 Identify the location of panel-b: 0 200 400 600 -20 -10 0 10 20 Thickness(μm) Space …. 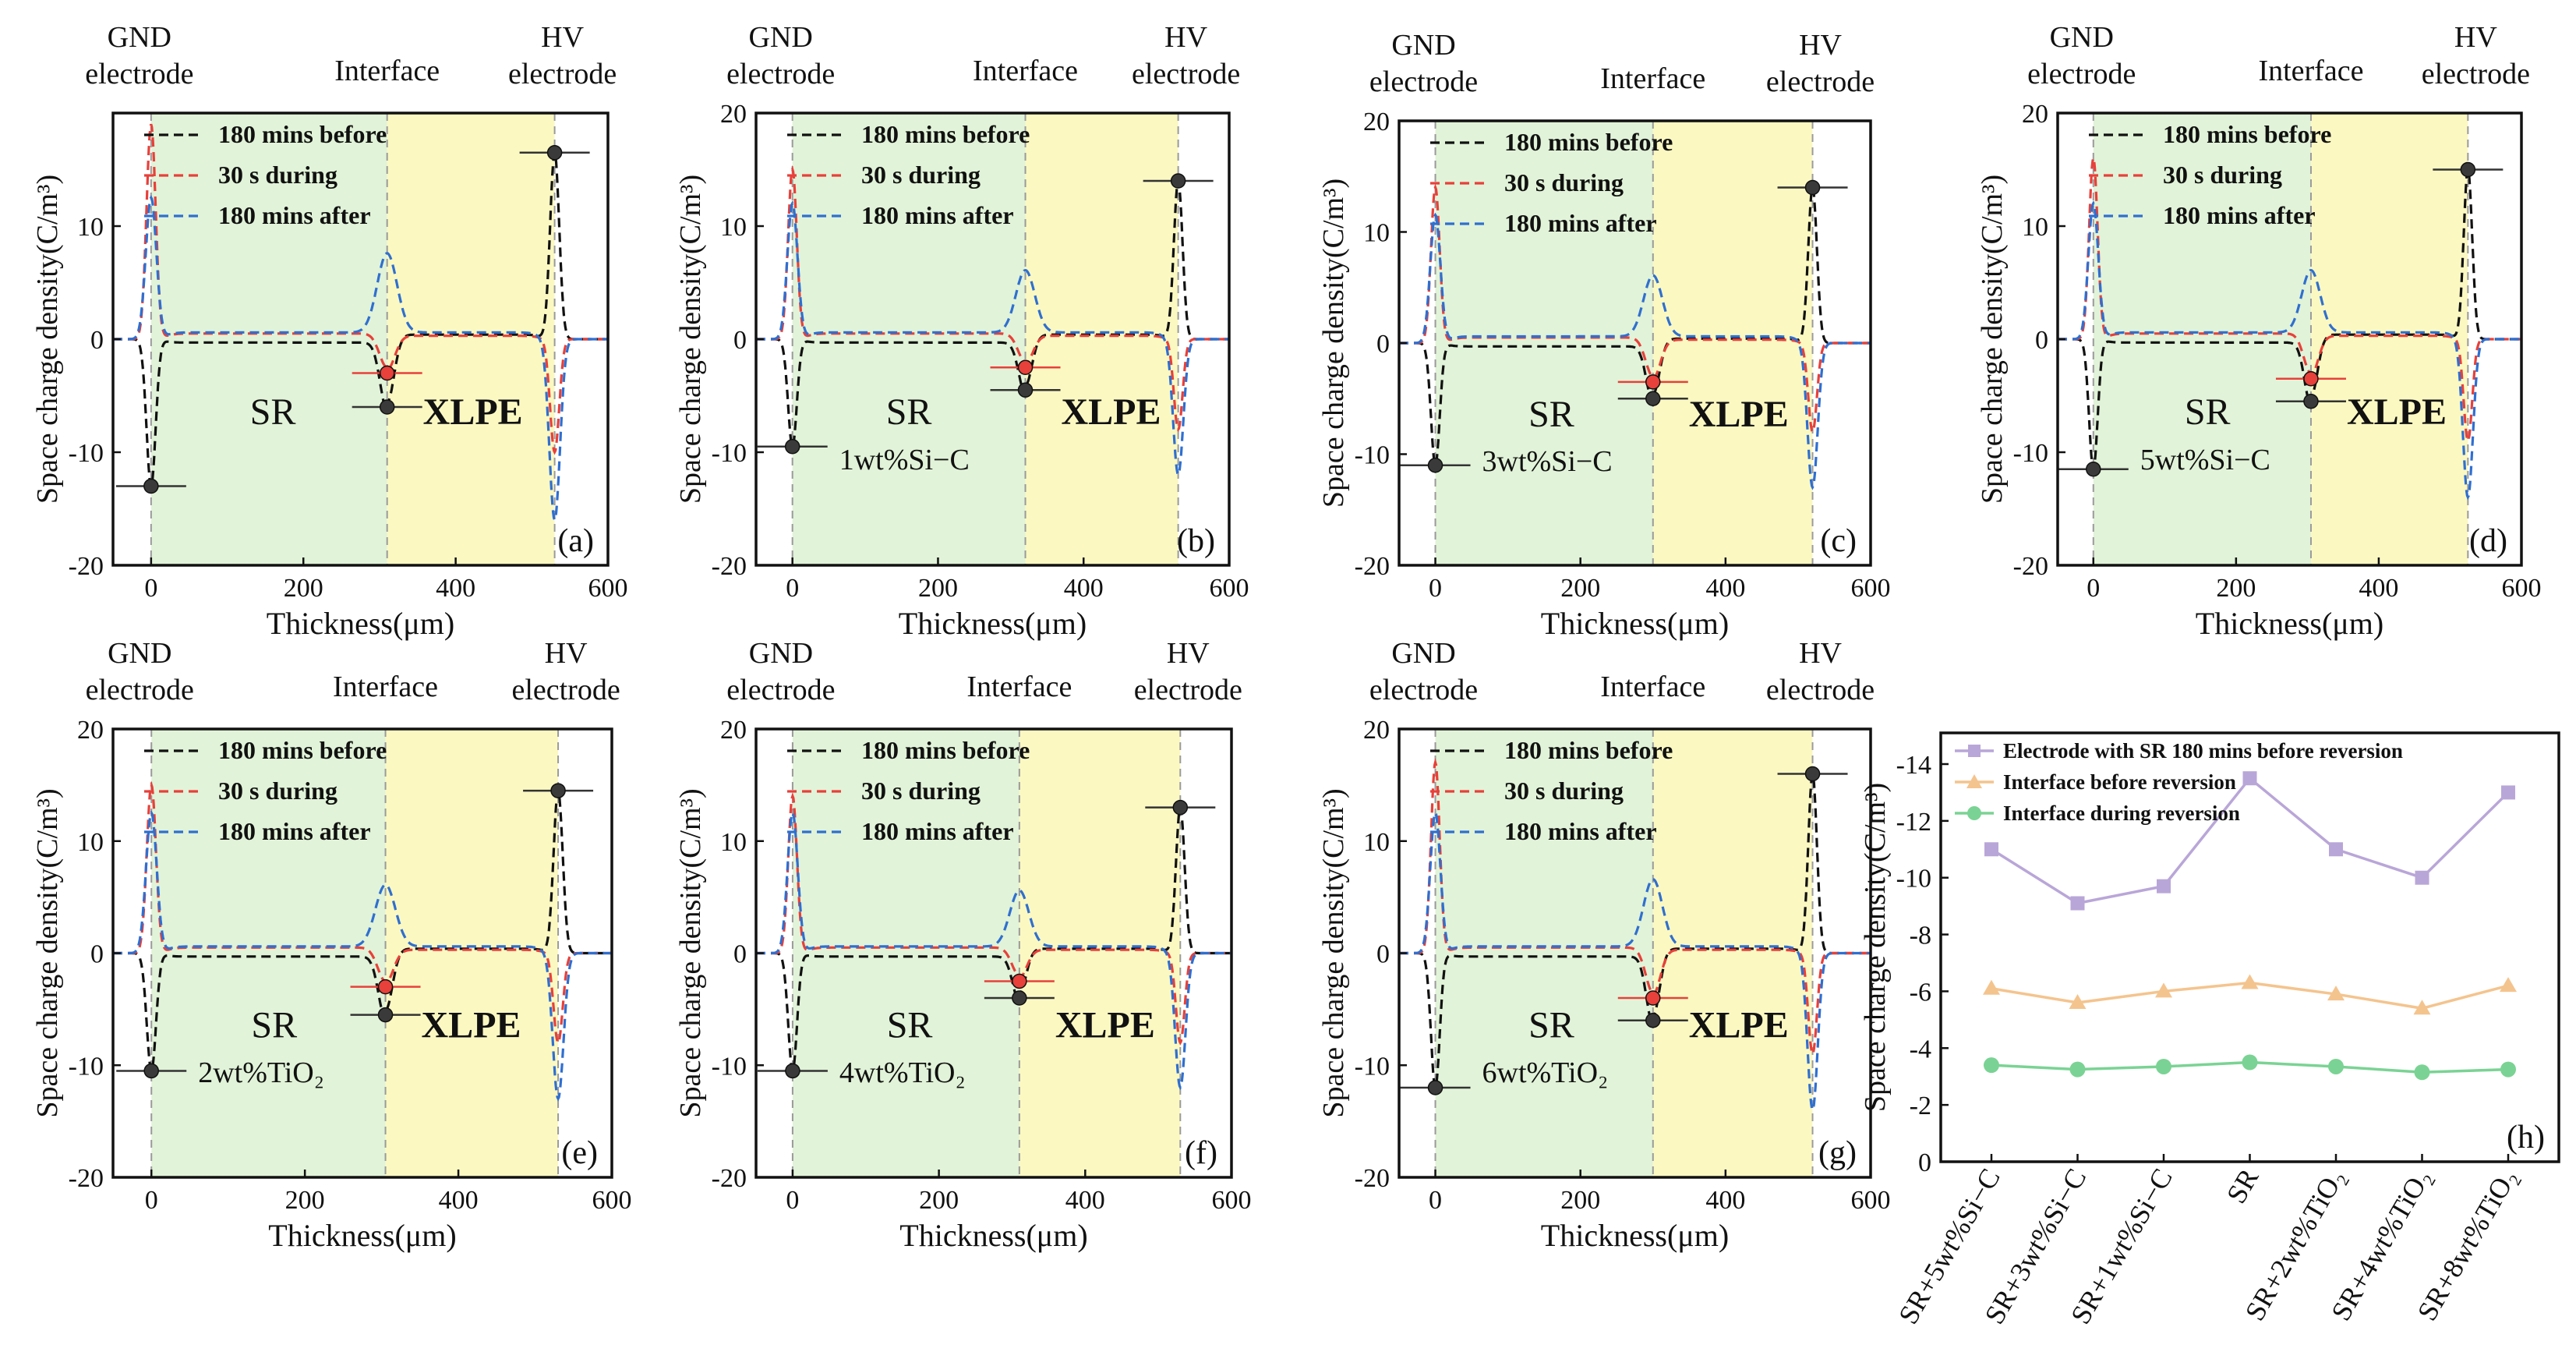
(961, 331).